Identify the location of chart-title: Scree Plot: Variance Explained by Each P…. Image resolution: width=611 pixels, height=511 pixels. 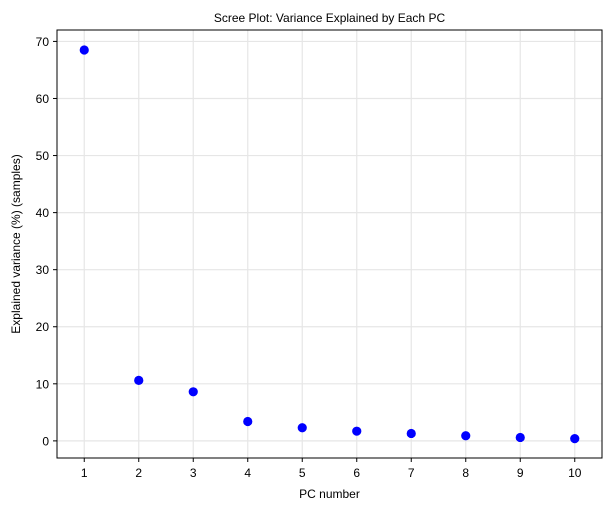
(330, 18).